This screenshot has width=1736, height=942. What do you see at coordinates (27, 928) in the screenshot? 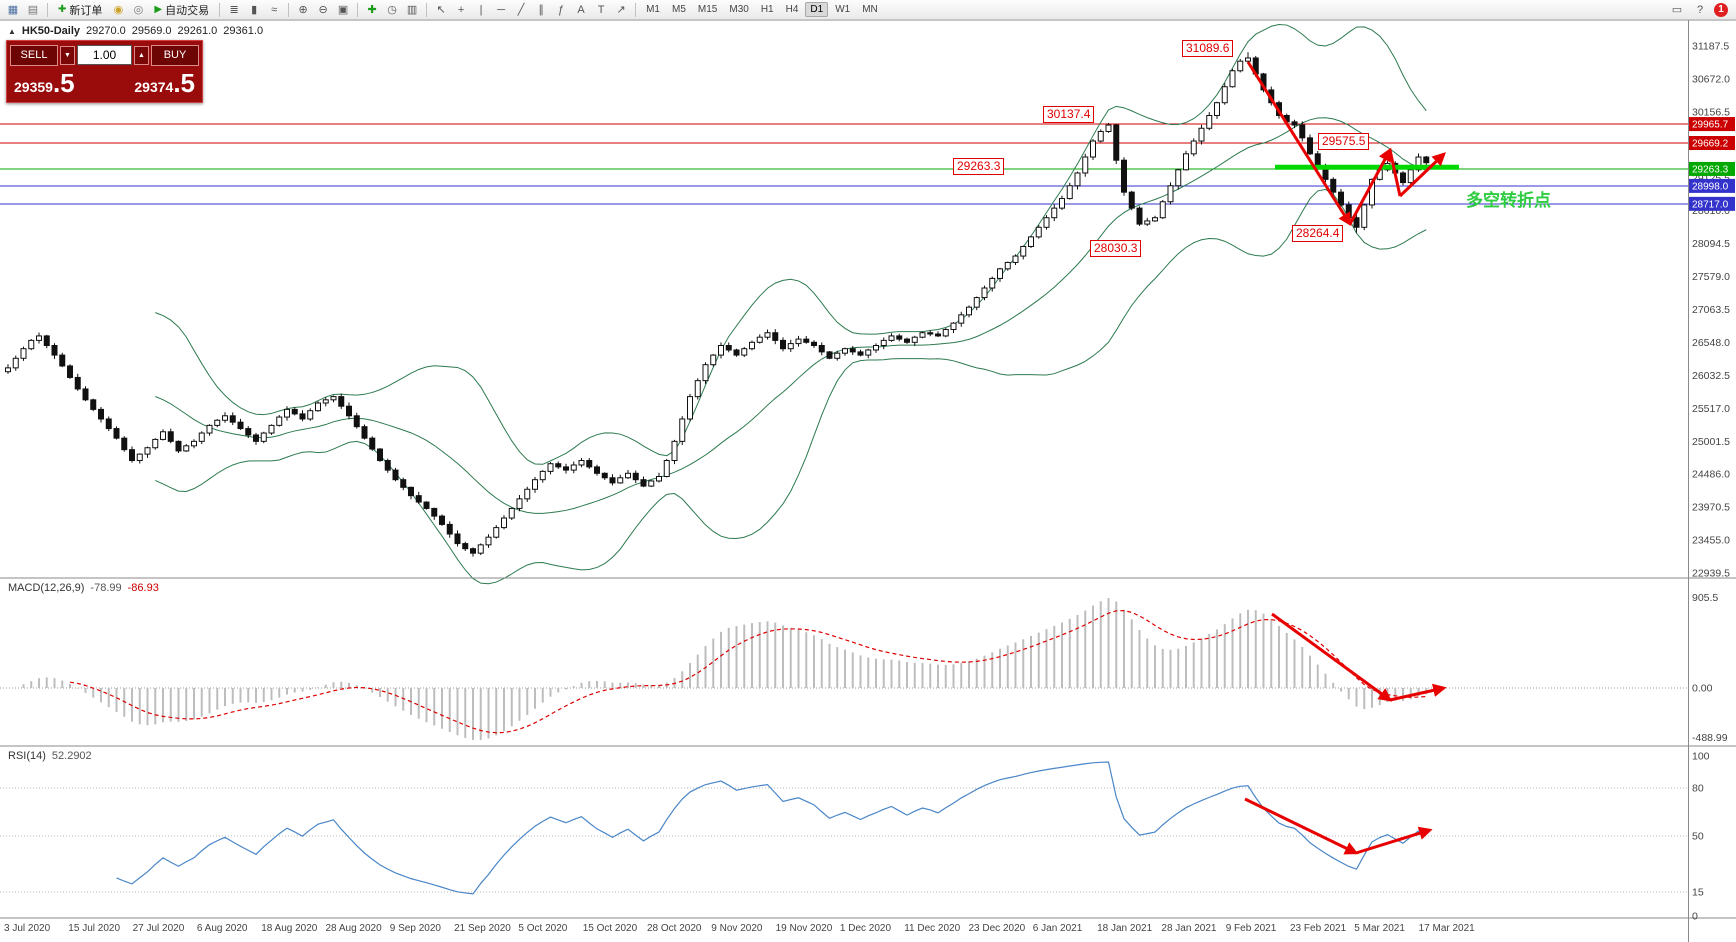
I see `svg-text: 3 Jul 2020` at bounding box center [27, 928].